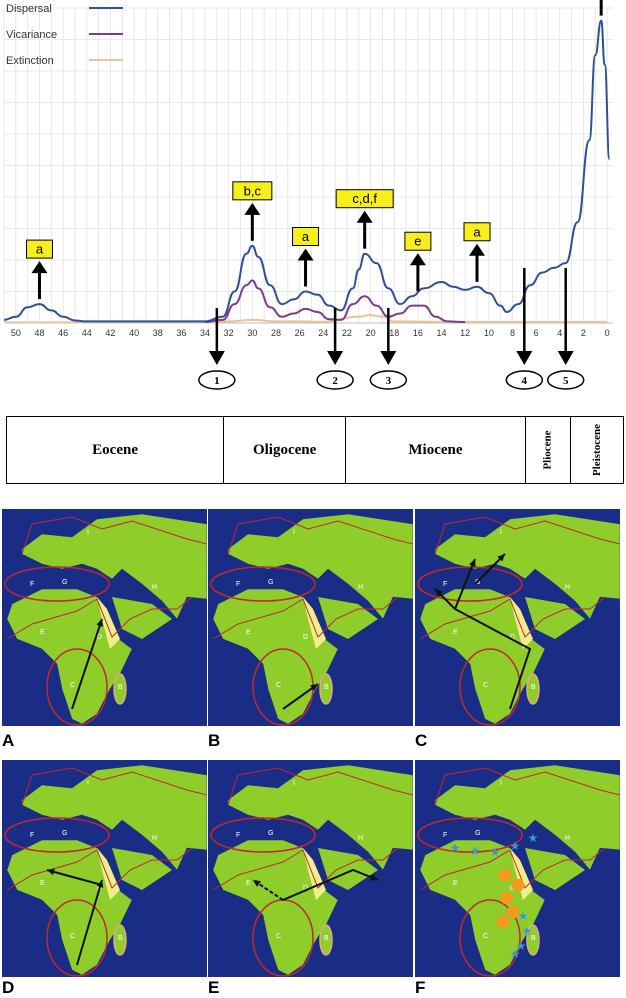  I want to click on x-tick-label: 50, so click(16, 333).